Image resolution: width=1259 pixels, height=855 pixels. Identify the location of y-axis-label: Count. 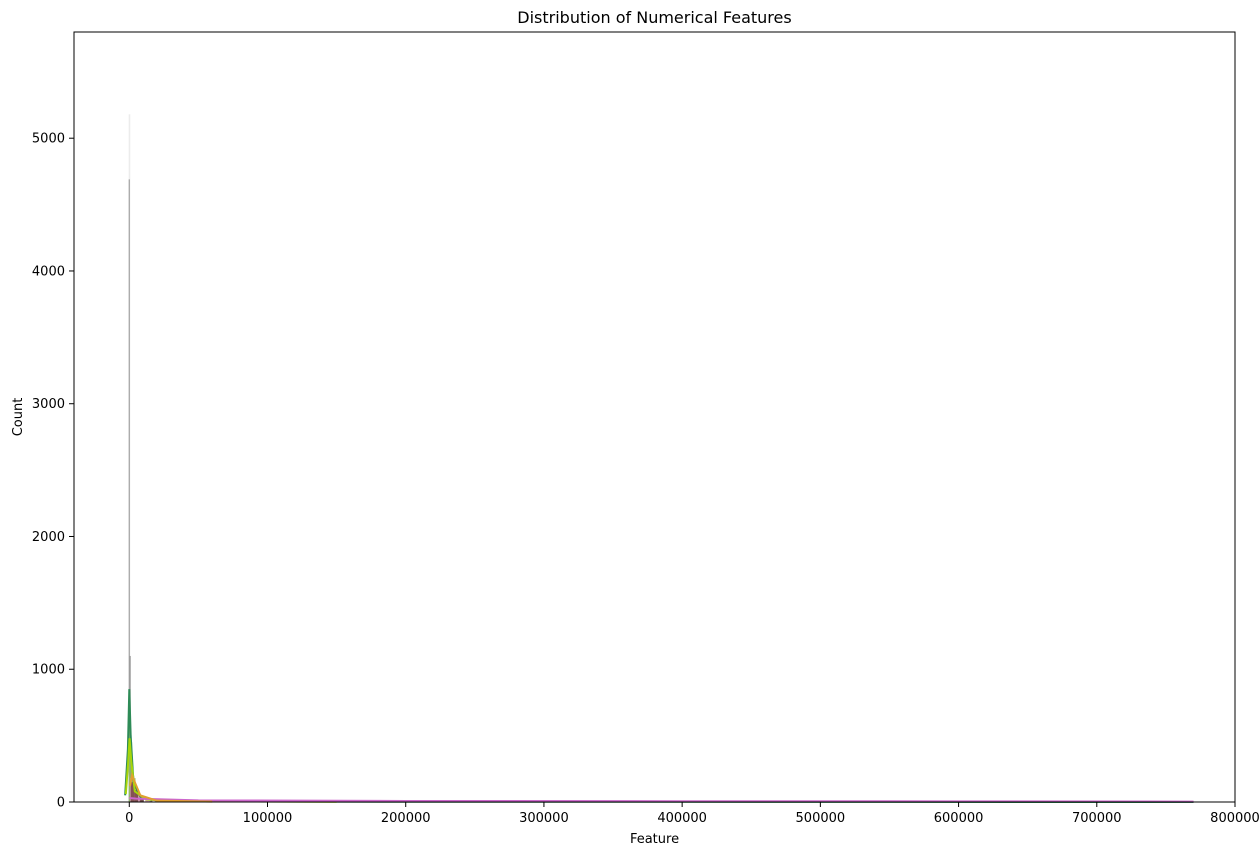
(18, 417).